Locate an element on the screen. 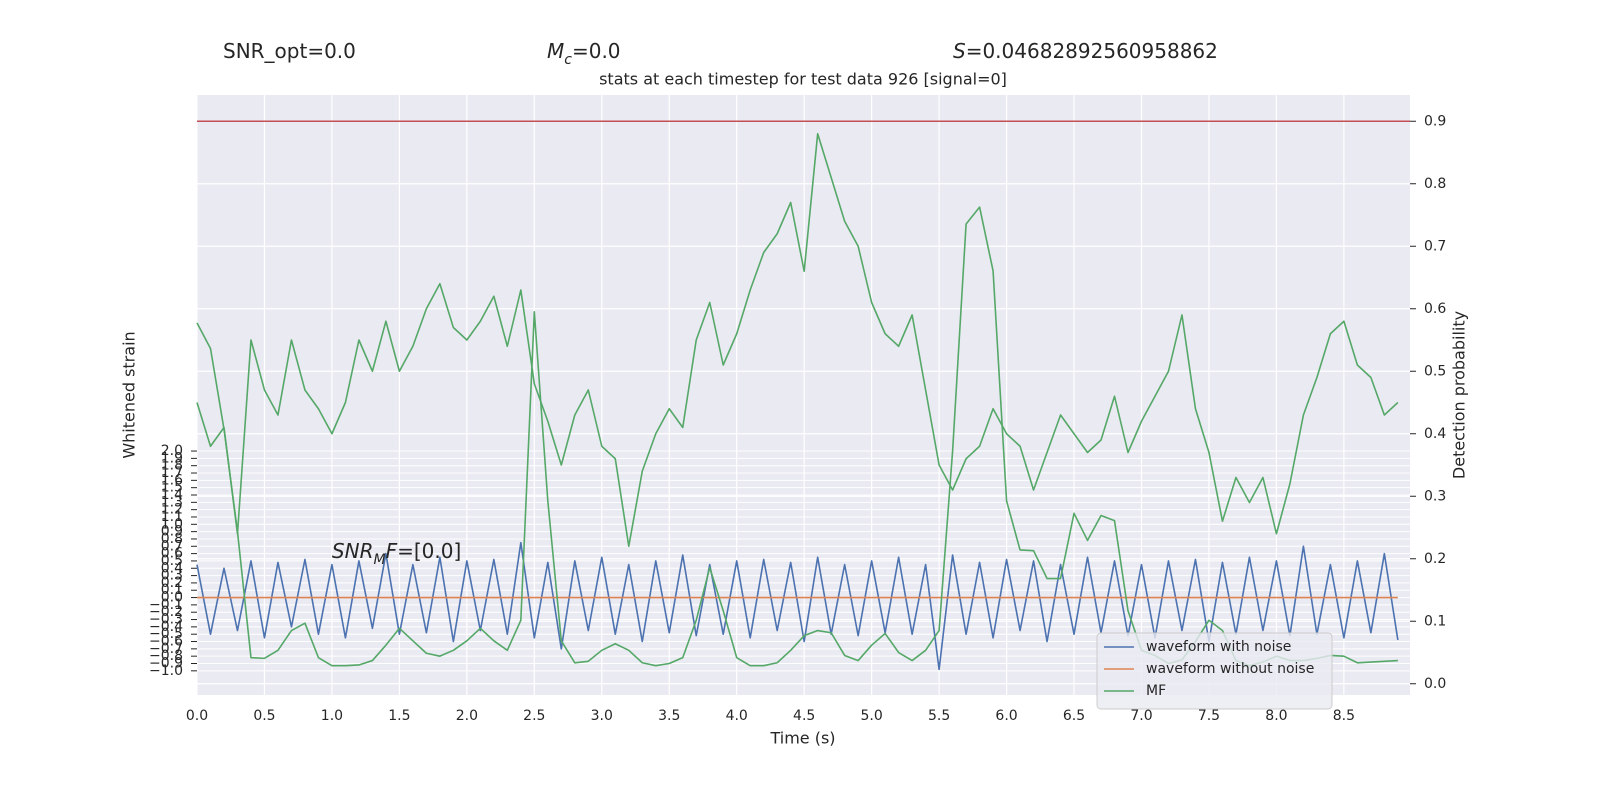 This screenshot has height=800, width=1600. y-tick-label: −0.1 is located at coordinates (166, 605).